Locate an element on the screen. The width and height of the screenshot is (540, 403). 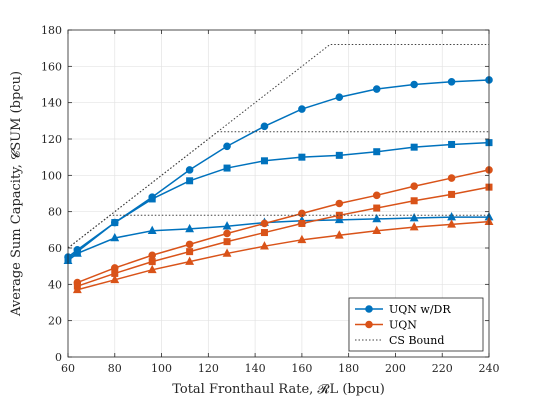
y-tick-label: 180 is located at coordinates (51, 30).